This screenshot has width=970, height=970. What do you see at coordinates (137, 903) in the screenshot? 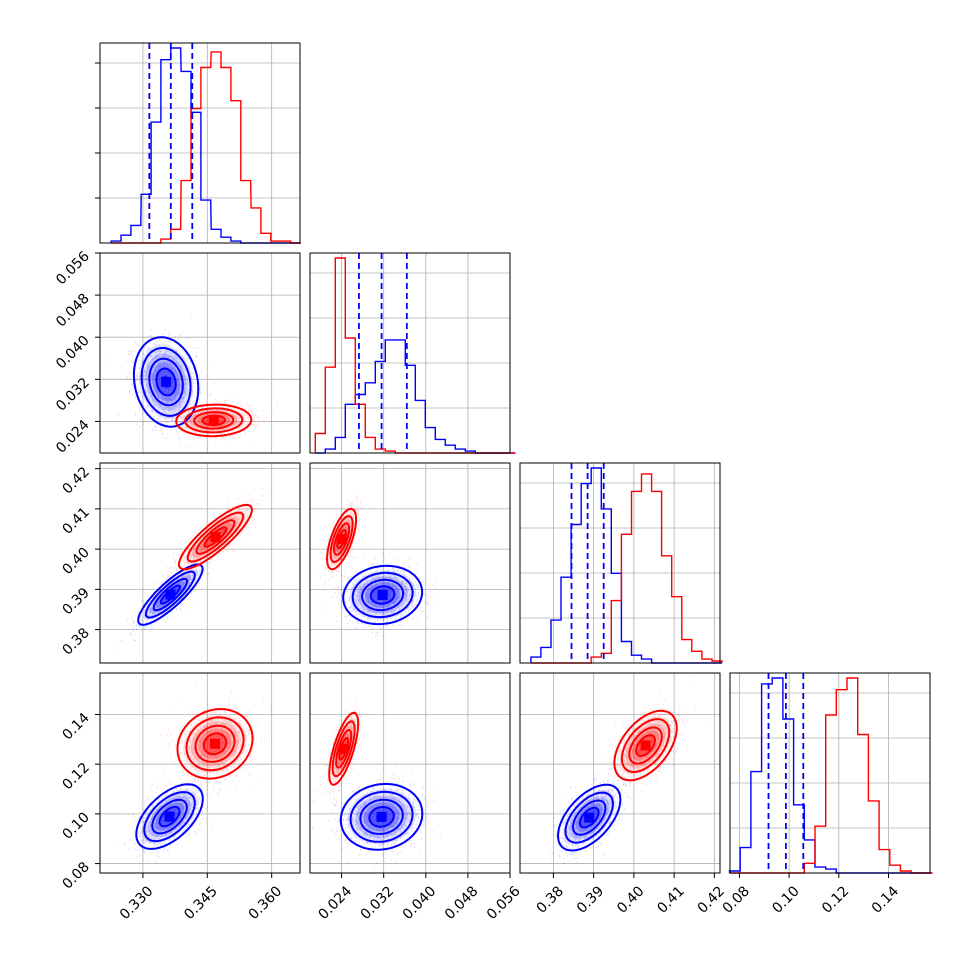
I see `x-tick-label: 0.330` at bounding box center [137, 903].